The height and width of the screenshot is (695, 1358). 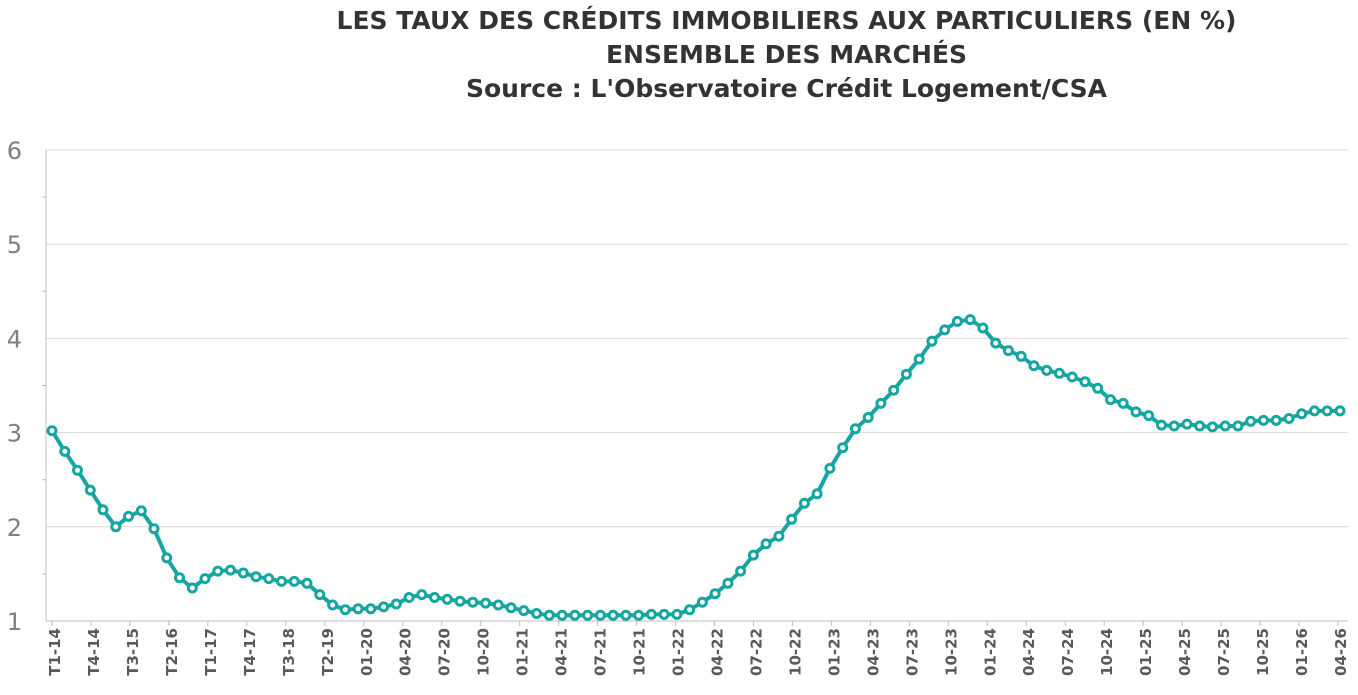 I want to click on chart-subtitle: ENSEMBLE DES MARCHÉS, so click(x=786, y=54).